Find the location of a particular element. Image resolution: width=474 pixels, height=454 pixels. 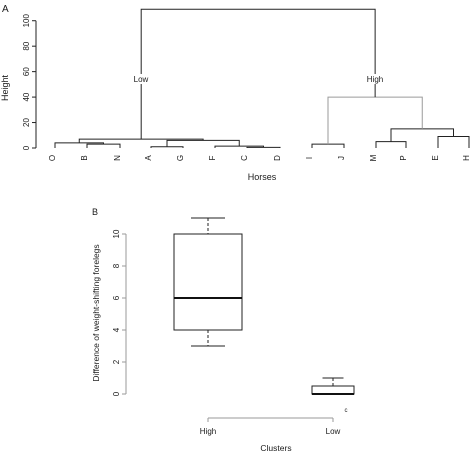

dendrogram-y-tick-label: 40 is located at coordinates (26, 96).